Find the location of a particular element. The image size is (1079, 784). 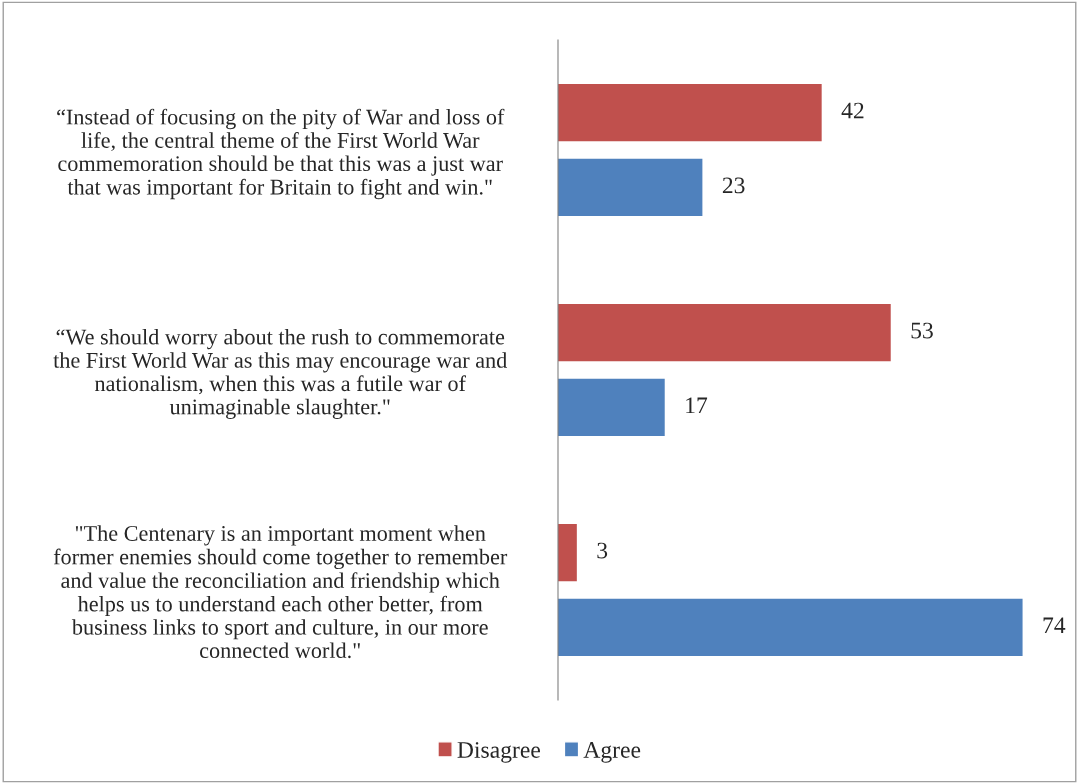

y-tick-label: “Instead of focusing on the pity of War and loss of life, the central theme of the First World War commemoration should be that this was a just war that was important for Britain to fight and win." is located at coordinates (281, 154).